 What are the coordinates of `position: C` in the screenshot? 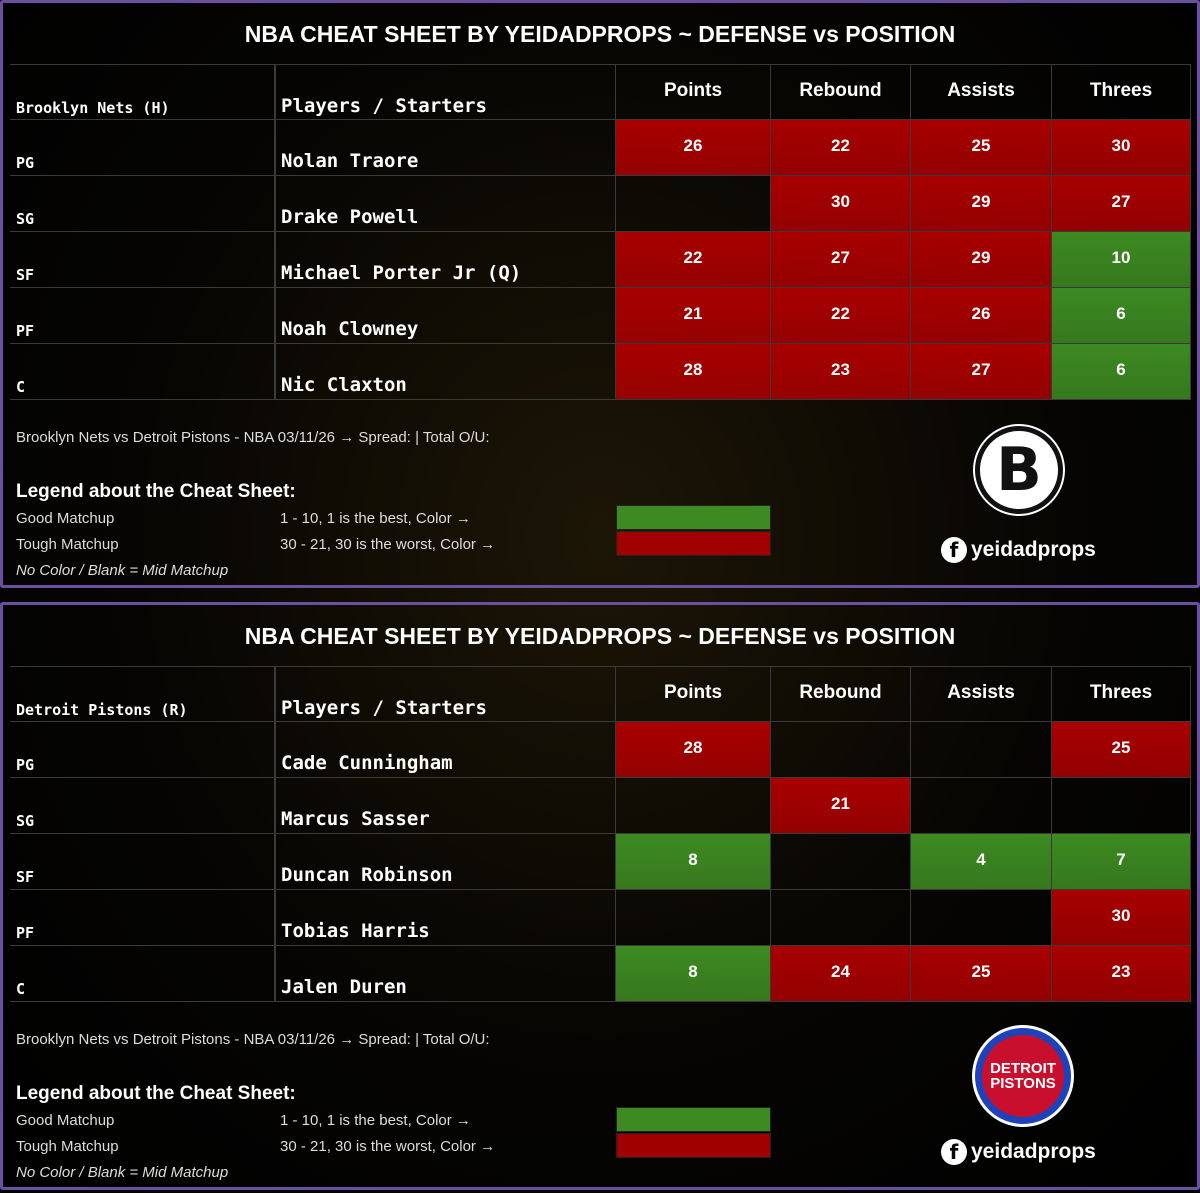 It's located at (142, 372).